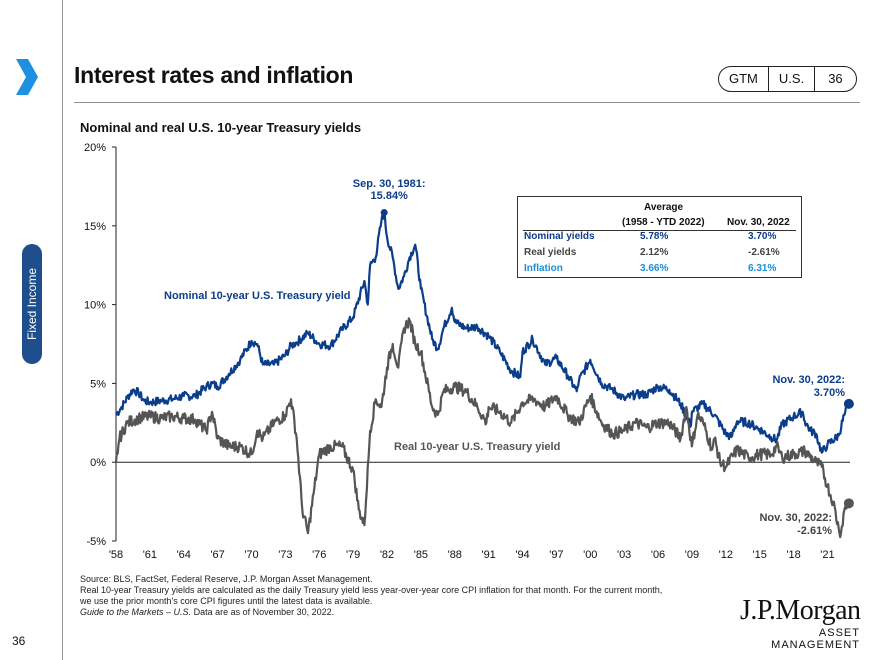  Describe the element at coordinates (116, 555) in the screenshot. I see `x-tick-label: '58` at that location.